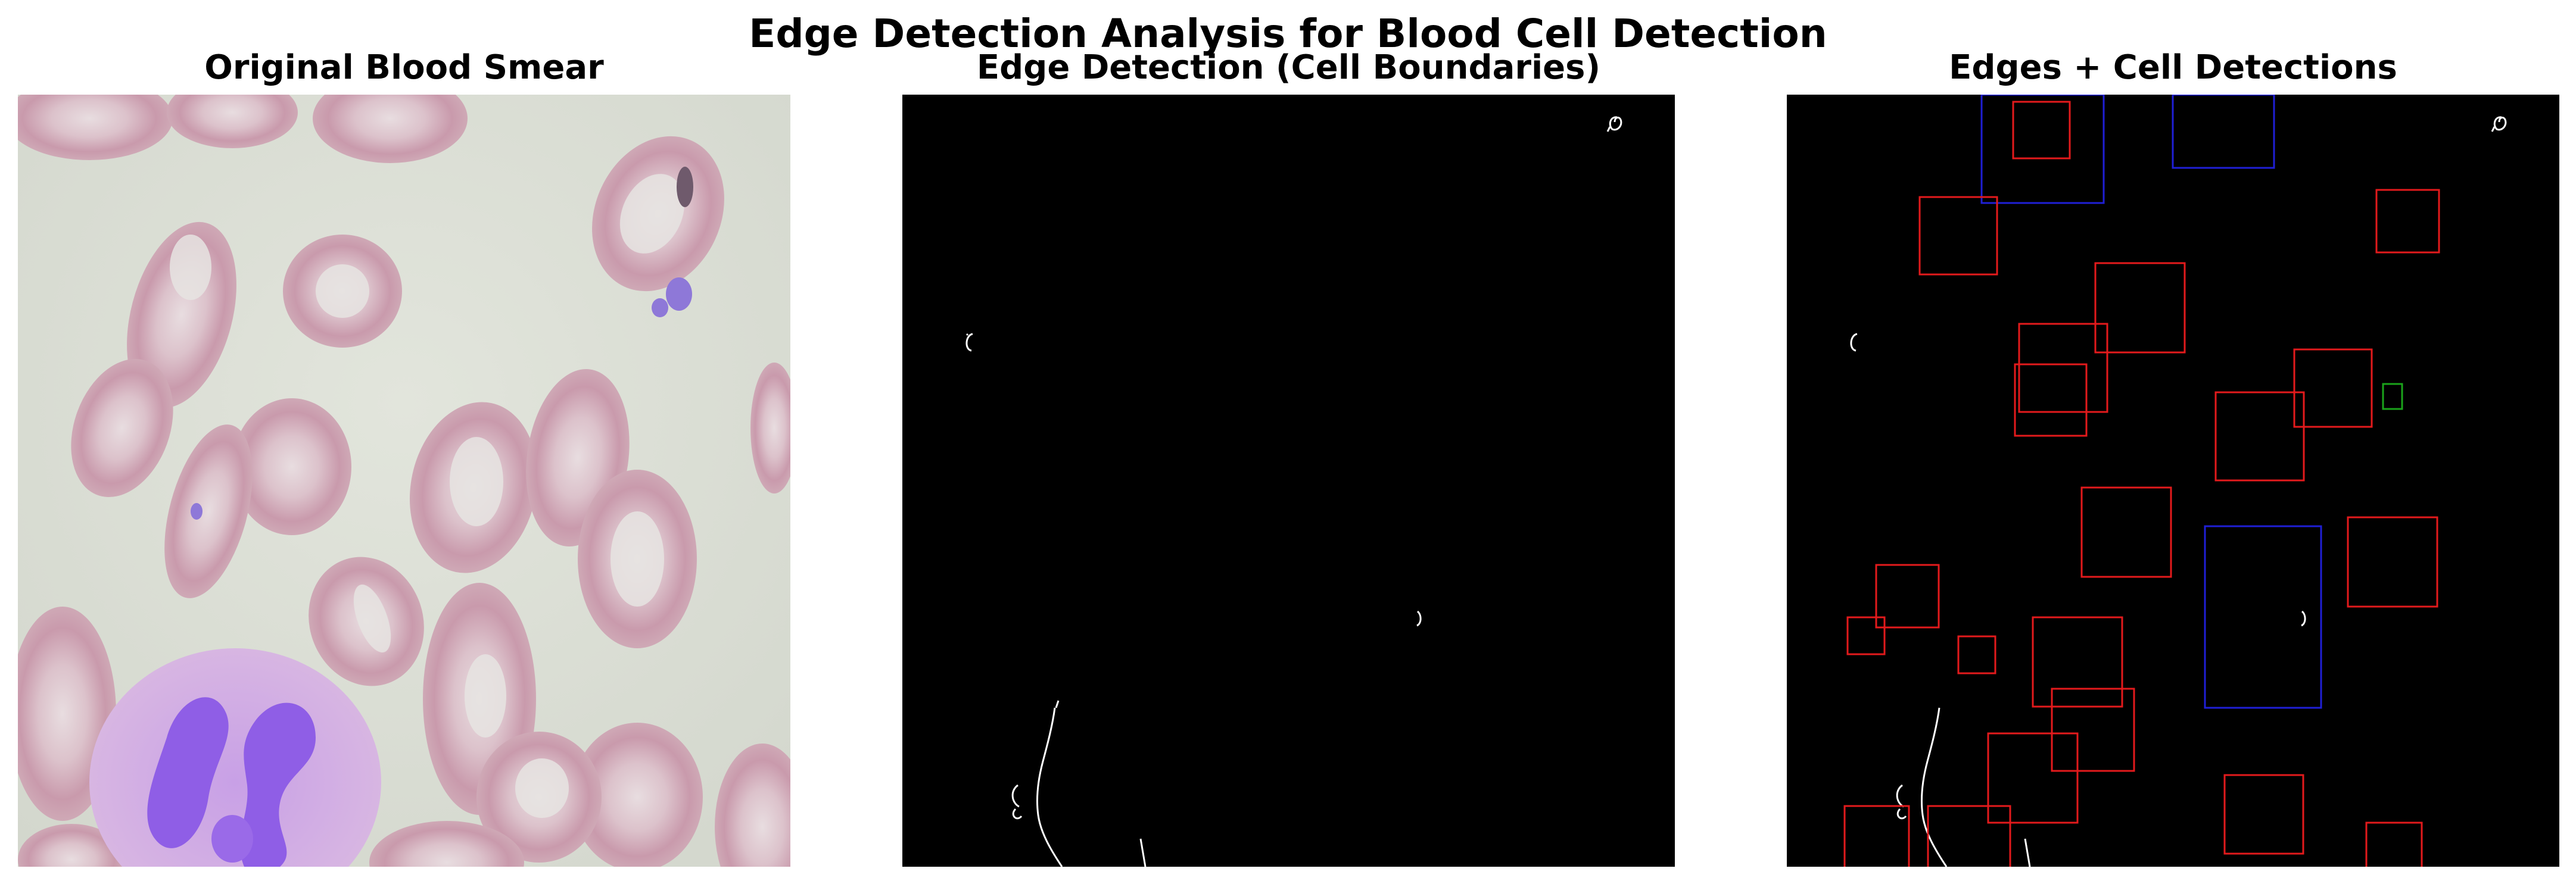 This screenshot has height=884, width=2576. I want to click on cell-highlights, so click(427, 496).